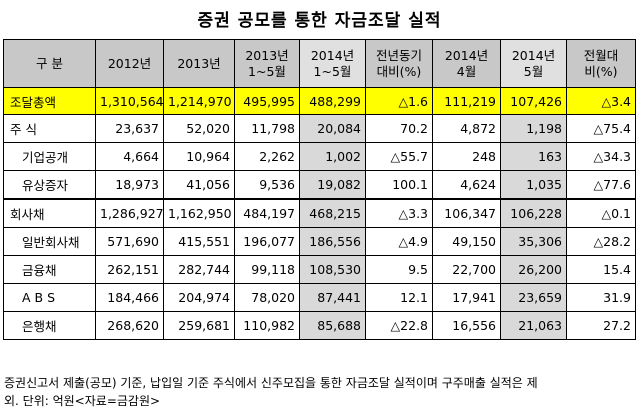 Image resolution: width=639 pixels, height=417 pixels. What do you see at coordinates (267, 325) in the screenshot?
I see `table-cell: 110,982` at bounding box center [267, 325].